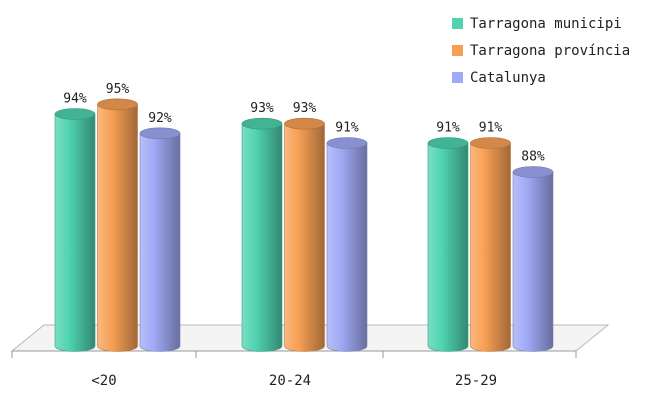  What do you see at coordinates (476, 381) in the screenshot?
I see `x-category-label-2: 25-29` at bounding box center [476, 381].